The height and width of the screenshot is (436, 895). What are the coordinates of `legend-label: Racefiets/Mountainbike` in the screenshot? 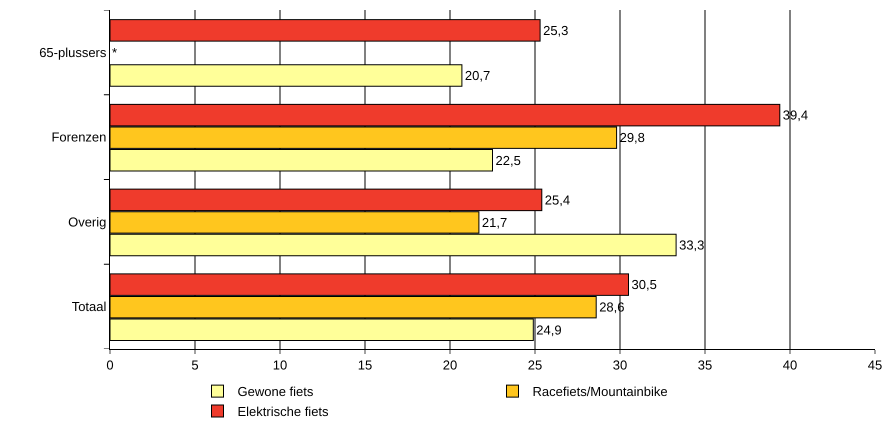 It's located at (600, 392).